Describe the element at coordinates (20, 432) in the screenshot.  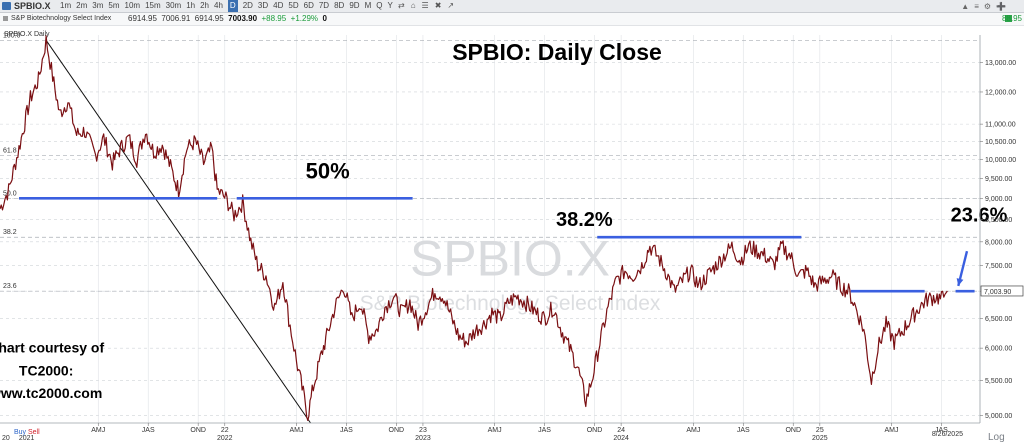
I see `buy-link: Buy` at that location.